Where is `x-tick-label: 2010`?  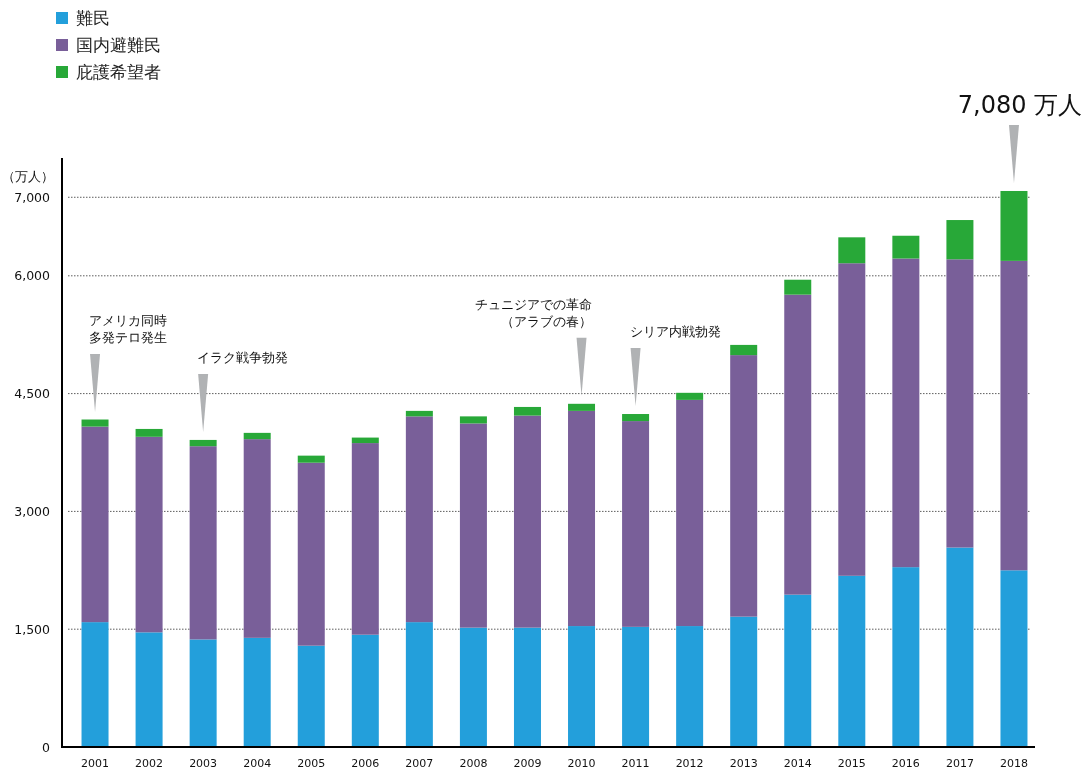
x-tick-label: 2010 is located at coordinates (581, 763).